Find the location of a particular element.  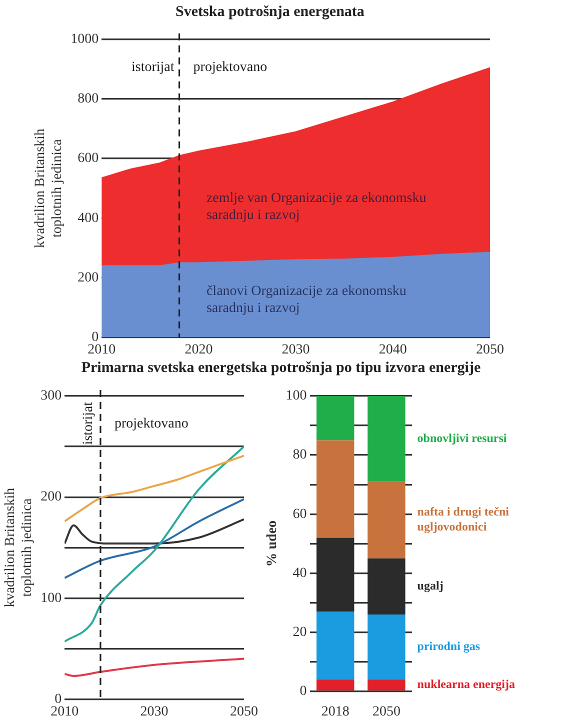

series-label: obnovljivi resursi is located at coordinates (462, 437).